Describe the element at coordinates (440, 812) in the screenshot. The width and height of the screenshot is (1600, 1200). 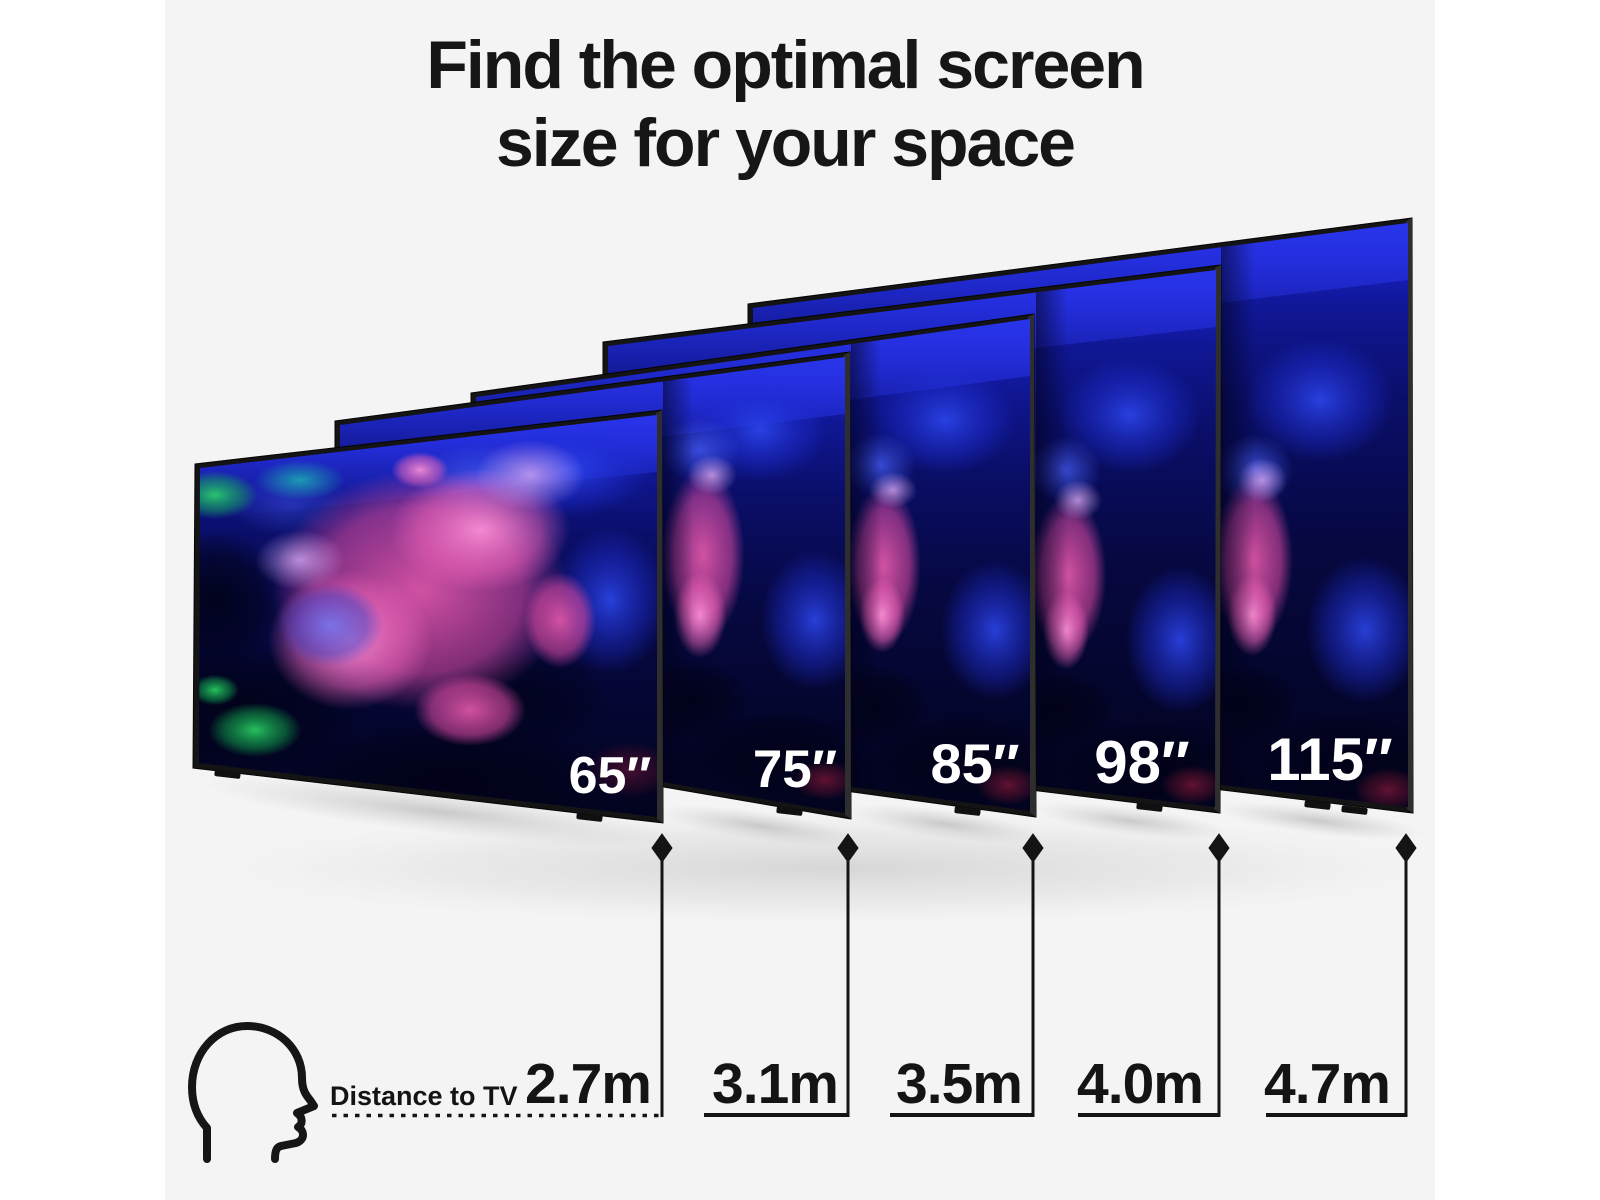
I see `floor-shadow-tv1` at that location.